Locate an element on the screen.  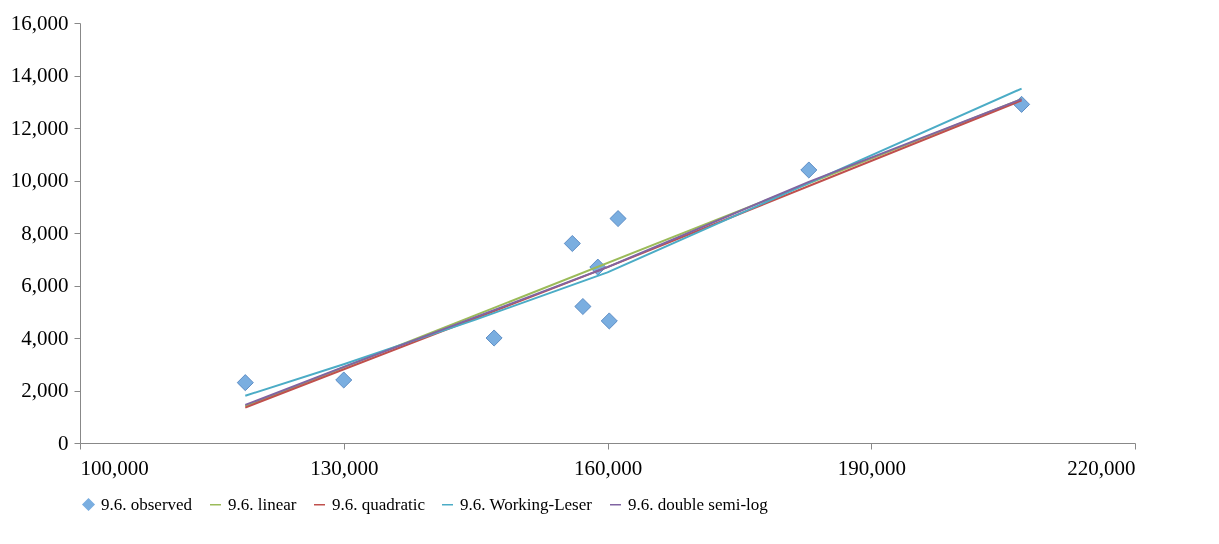
x-tick-label: 160,000 is located at coordinates (608, 467).